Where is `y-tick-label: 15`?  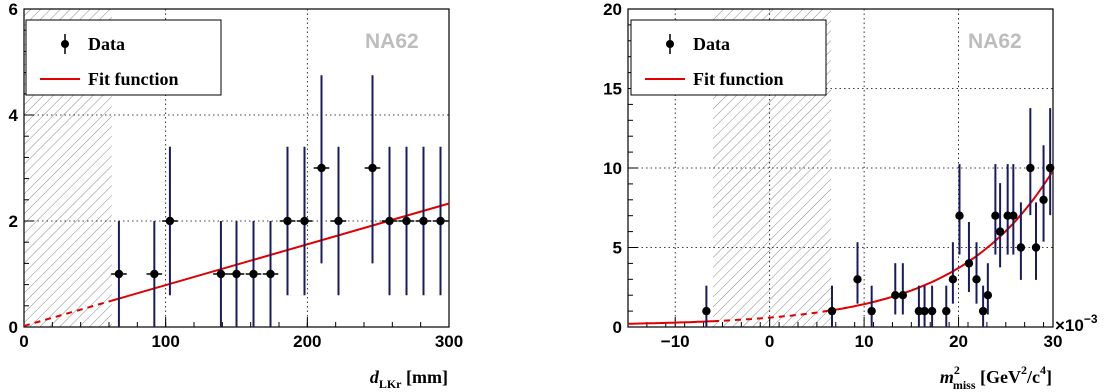
y-tick-label: 15 is located at coordinates (612, 89).